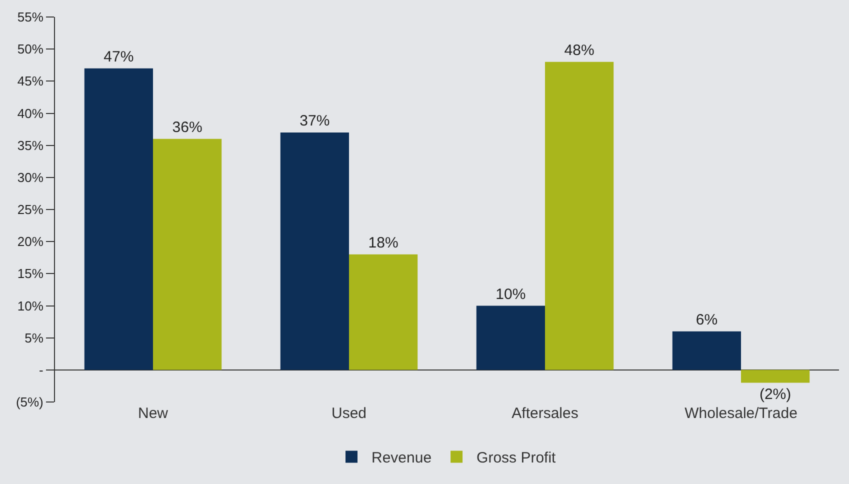 The image size is (849, 484). Describe the element at coordinates (187, 127) in the screenshot. I see `data-label: 36%` at that location.